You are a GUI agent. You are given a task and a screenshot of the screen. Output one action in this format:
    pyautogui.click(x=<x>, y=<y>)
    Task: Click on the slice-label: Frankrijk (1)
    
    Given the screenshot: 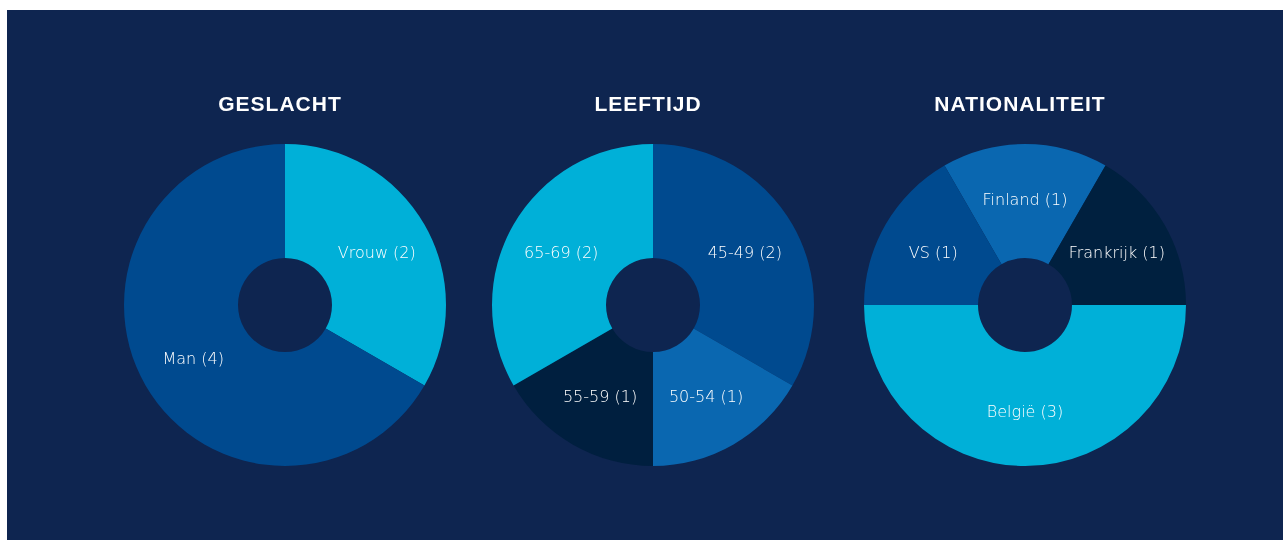 What is the action you would take?
    pyautogui.click(x=1116, y=252)
    